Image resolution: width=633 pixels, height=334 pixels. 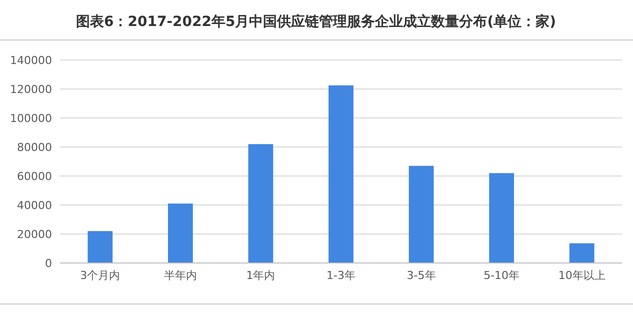 I want to click on x-tick-label: 10年以上, so click(x=582, y=275).